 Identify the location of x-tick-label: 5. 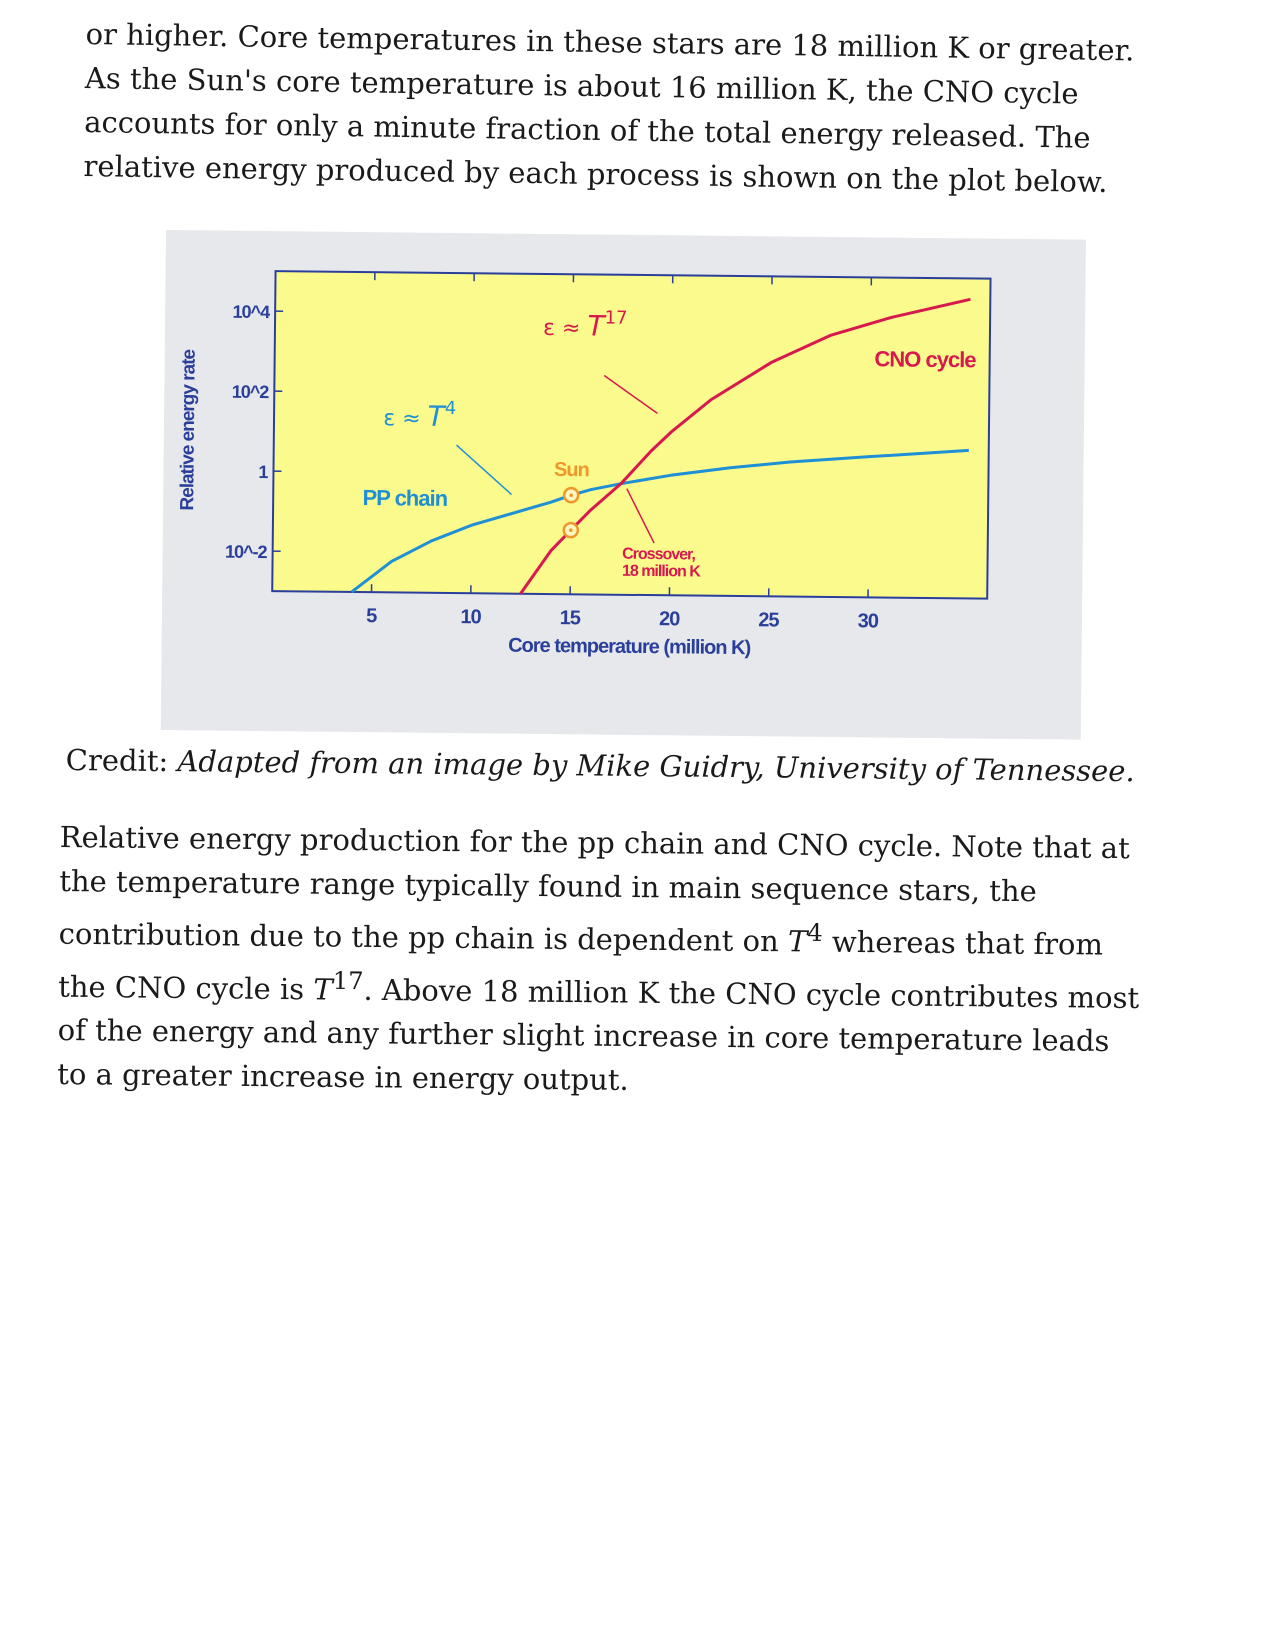
(371, 616).